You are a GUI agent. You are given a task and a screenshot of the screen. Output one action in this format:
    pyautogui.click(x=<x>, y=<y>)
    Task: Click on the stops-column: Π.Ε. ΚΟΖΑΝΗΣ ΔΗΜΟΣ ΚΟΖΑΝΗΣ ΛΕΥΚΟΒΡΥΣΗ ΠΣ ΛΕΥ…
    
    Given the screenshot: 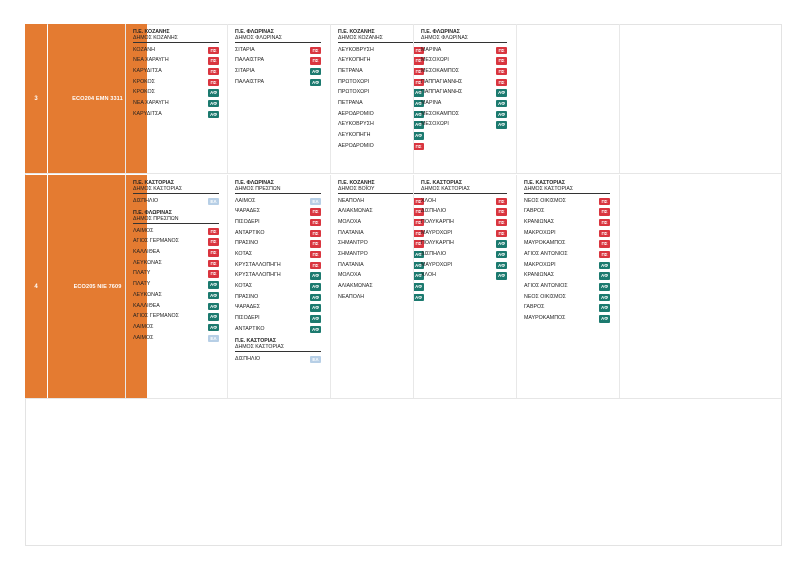 What is the action you would take?
    pyautogui.click(x=377, y=98)
    